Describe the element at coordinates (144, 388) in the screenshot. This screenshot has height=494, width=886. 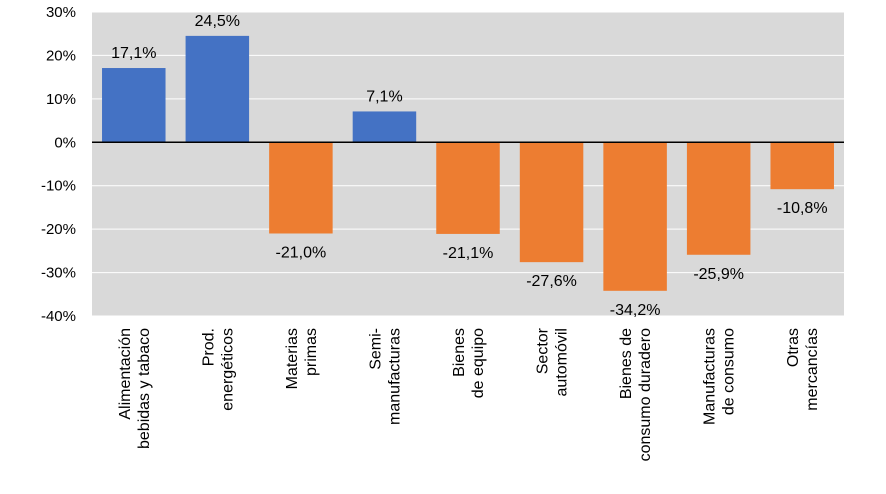
I see `category-label-line: bebidas y tabaco` at that location.